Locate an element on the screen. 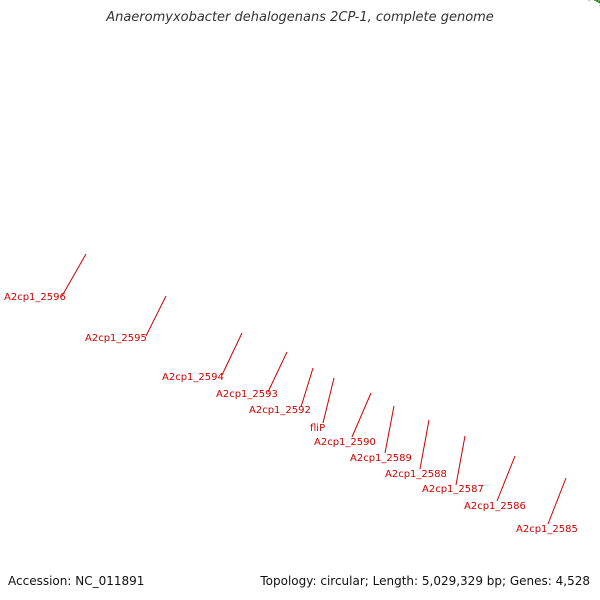 This screenshot has height=600, width=600. gene-label: A2cp1_2592 is located at coordinates (280, 410).